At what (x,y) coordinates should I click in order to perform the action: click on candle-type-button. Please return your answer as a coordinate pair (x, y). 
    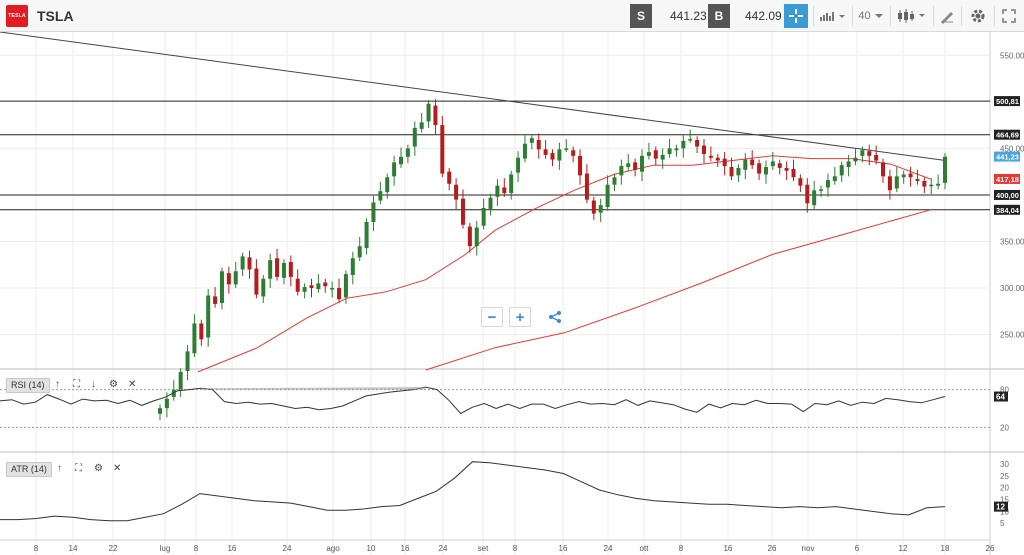
    Looking at the image, I should click on (912, 16).